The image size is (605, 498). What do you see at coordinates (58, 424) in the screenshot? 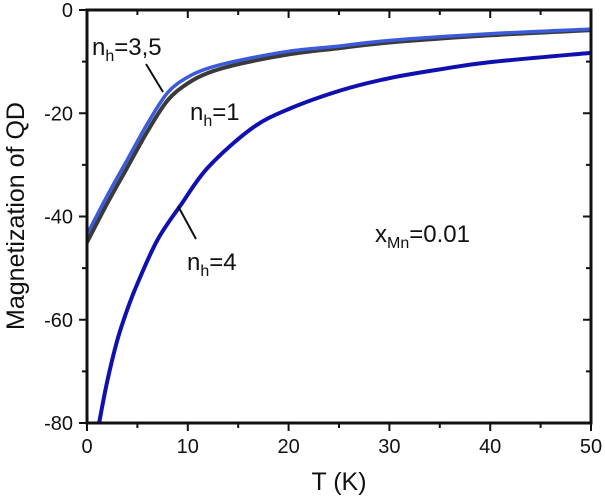
I see `y-tick-label: -80` at bounding box center [58, 424].